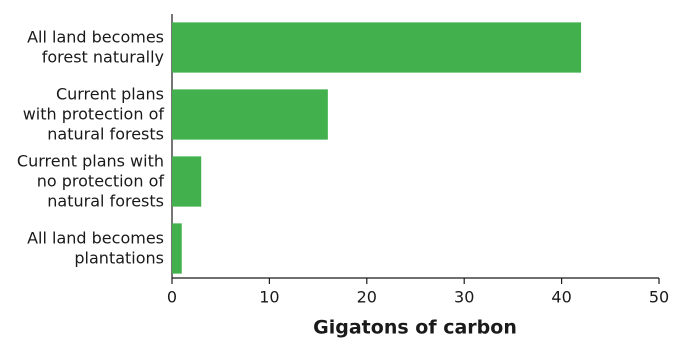  Describe the element at coordinates (659, 297) in the screenshot. I see `x-tick-label: 50` at that location.